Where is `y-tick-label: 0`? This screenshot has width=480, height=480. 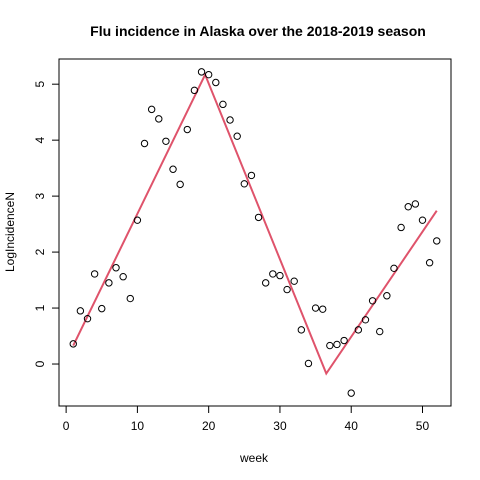
y-tick-label: 0 is located at coordinates (40, 363).